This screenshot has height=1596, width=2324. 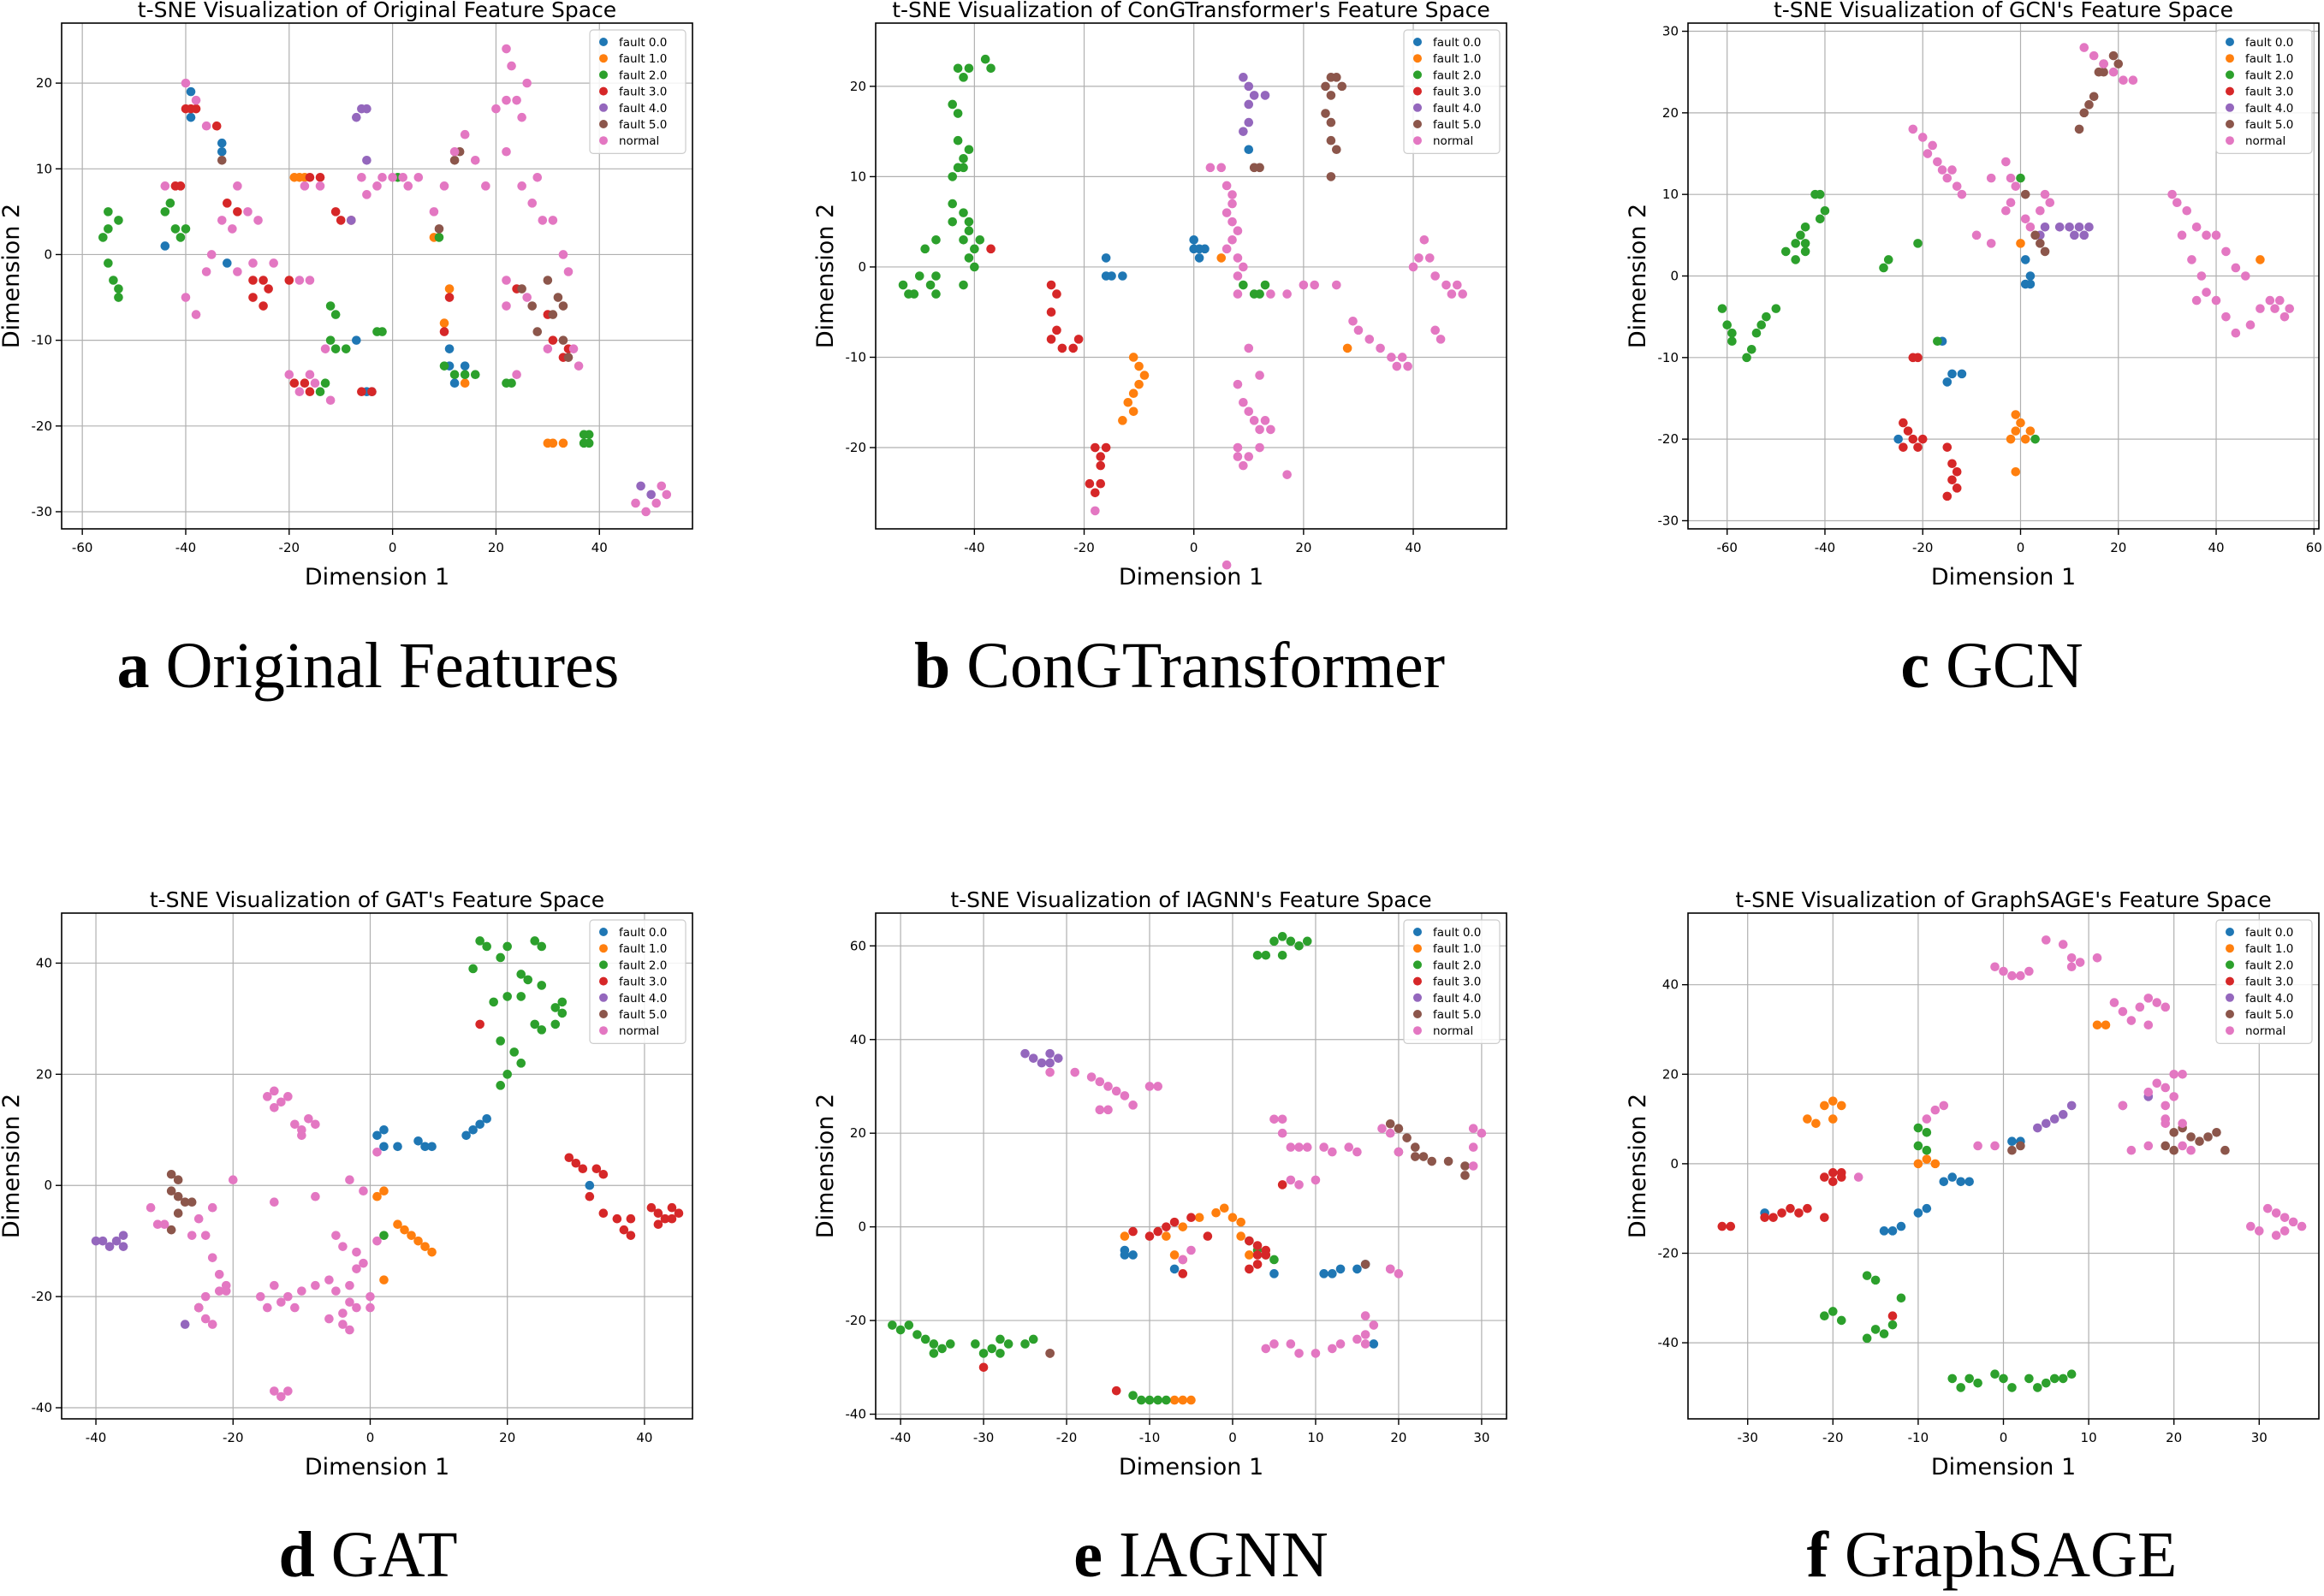 What do you see at coordinates (1457, 949) in the screenshot?
I see `legend-label: fault 1.0` at bounding box center [1457, 949].